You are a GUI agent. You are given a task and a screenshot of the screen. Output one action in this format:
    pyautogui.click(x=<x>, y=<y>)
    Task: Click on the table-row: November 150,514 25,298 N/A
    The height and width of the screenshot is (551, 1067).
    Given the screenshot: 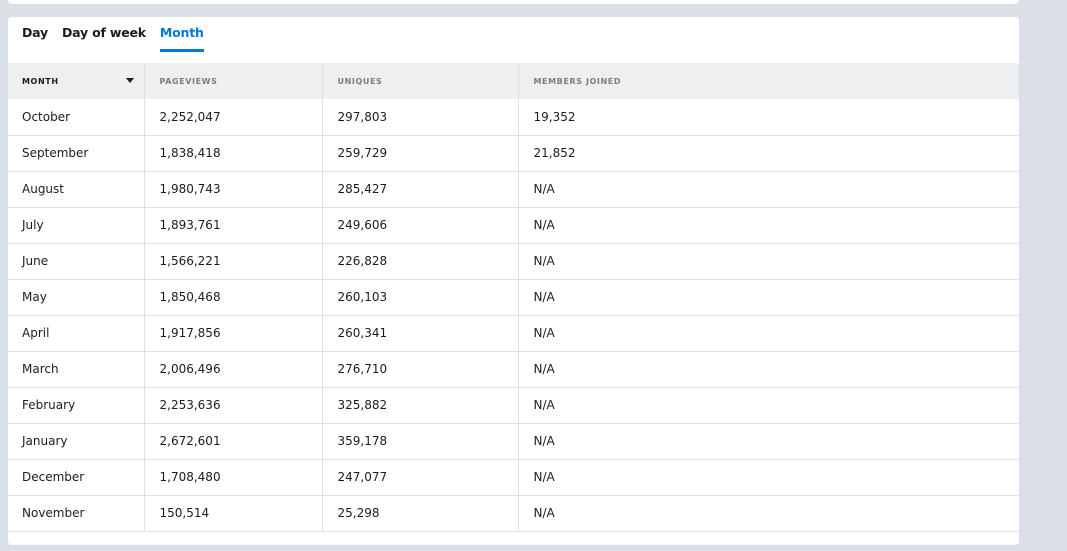 What is the action you would take?
    pyautogui.click(x=513, y=513)
    